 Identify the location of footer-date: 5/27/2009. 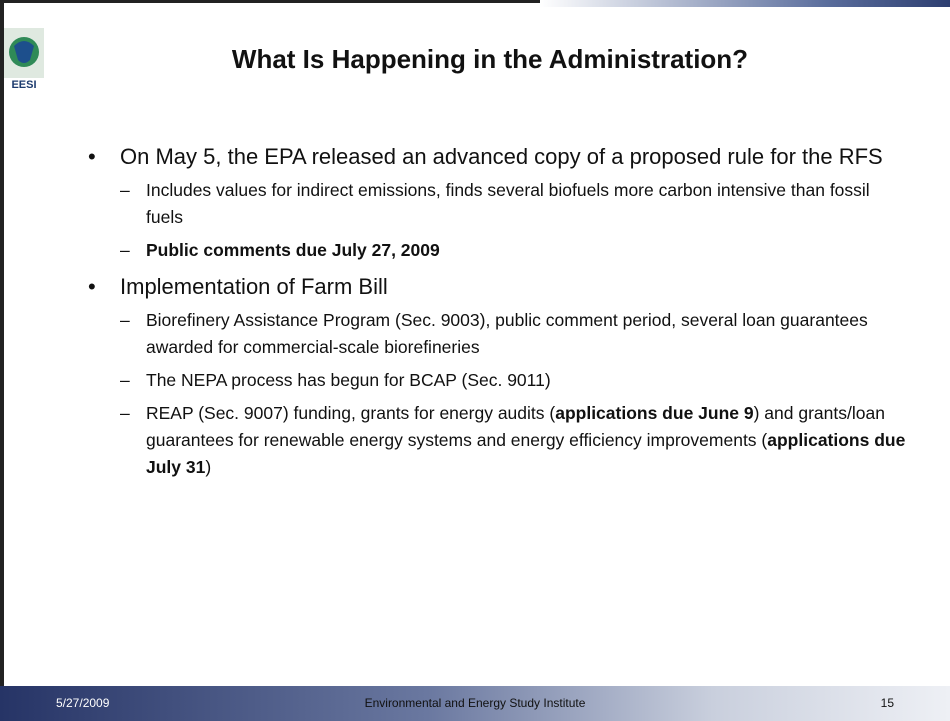
(83, 703).